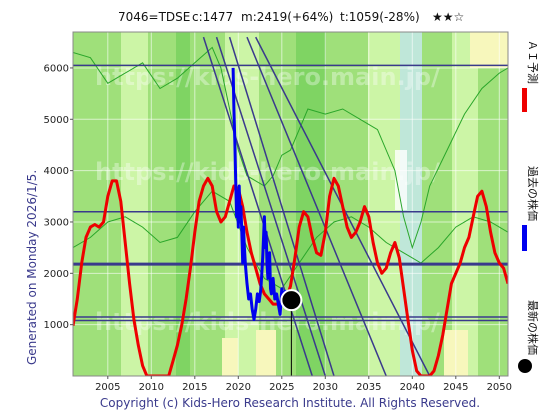 This screenshot has width=560, height=420. I want to click on y-tick-label: 3000, so click(56, 222).